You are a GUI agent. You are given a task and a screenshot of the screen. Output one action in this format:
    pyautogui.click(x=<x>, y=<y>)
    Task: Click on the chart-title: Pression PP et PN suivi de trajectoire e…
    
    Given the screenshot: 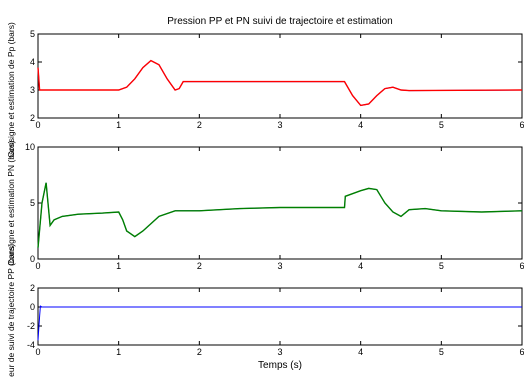 What is the action you would take?
    pyautogui.click(x=279, y=21)
    